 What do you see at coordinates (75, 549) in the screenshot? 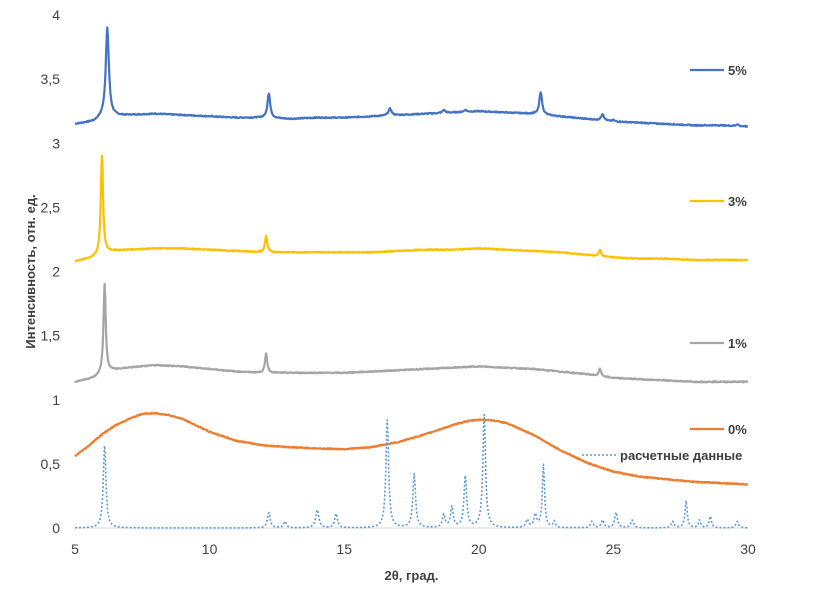
I see `x-tick-label: 5` at bounding box center [75, 549].